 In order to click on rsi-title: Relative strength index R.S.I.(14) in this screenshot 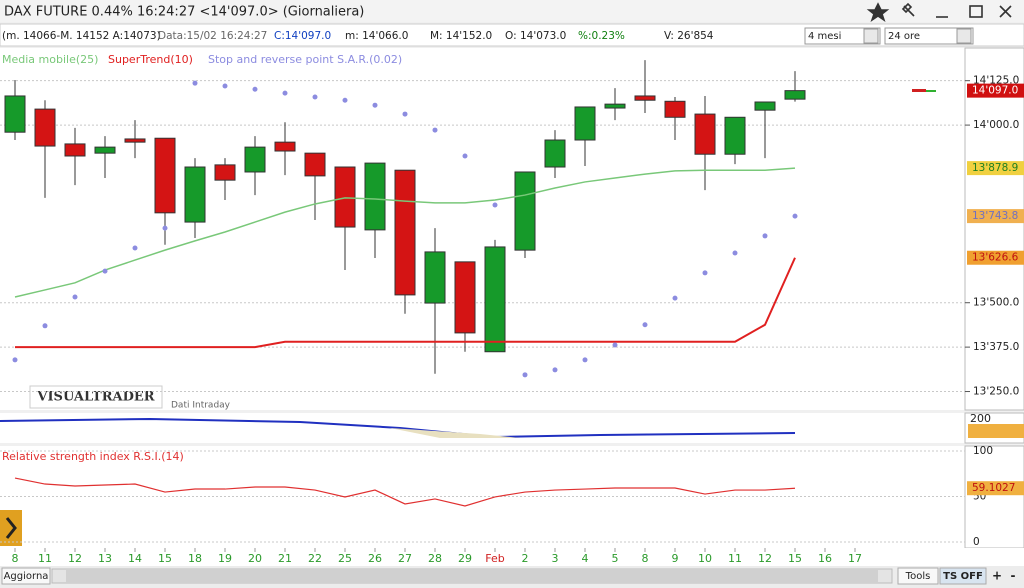, I will do `click(93, 456)`.